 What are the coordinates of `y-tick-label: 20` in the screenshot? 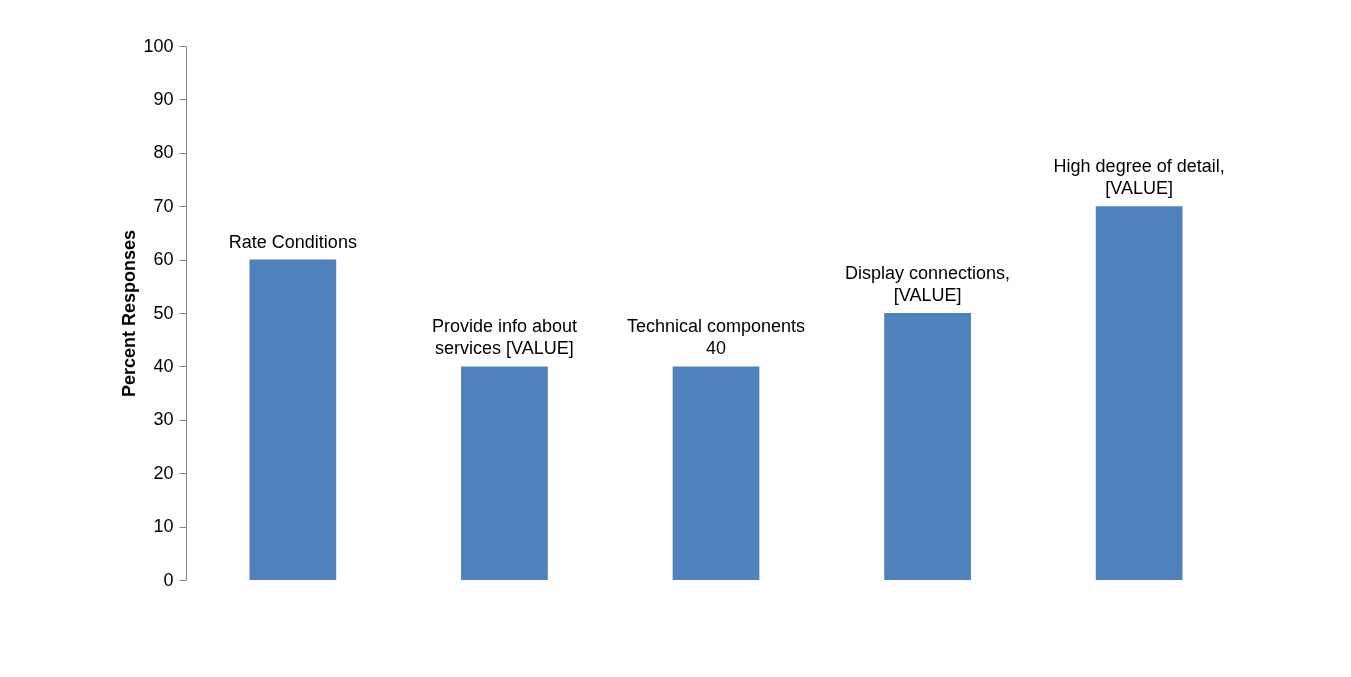 It's located at (163, 472).